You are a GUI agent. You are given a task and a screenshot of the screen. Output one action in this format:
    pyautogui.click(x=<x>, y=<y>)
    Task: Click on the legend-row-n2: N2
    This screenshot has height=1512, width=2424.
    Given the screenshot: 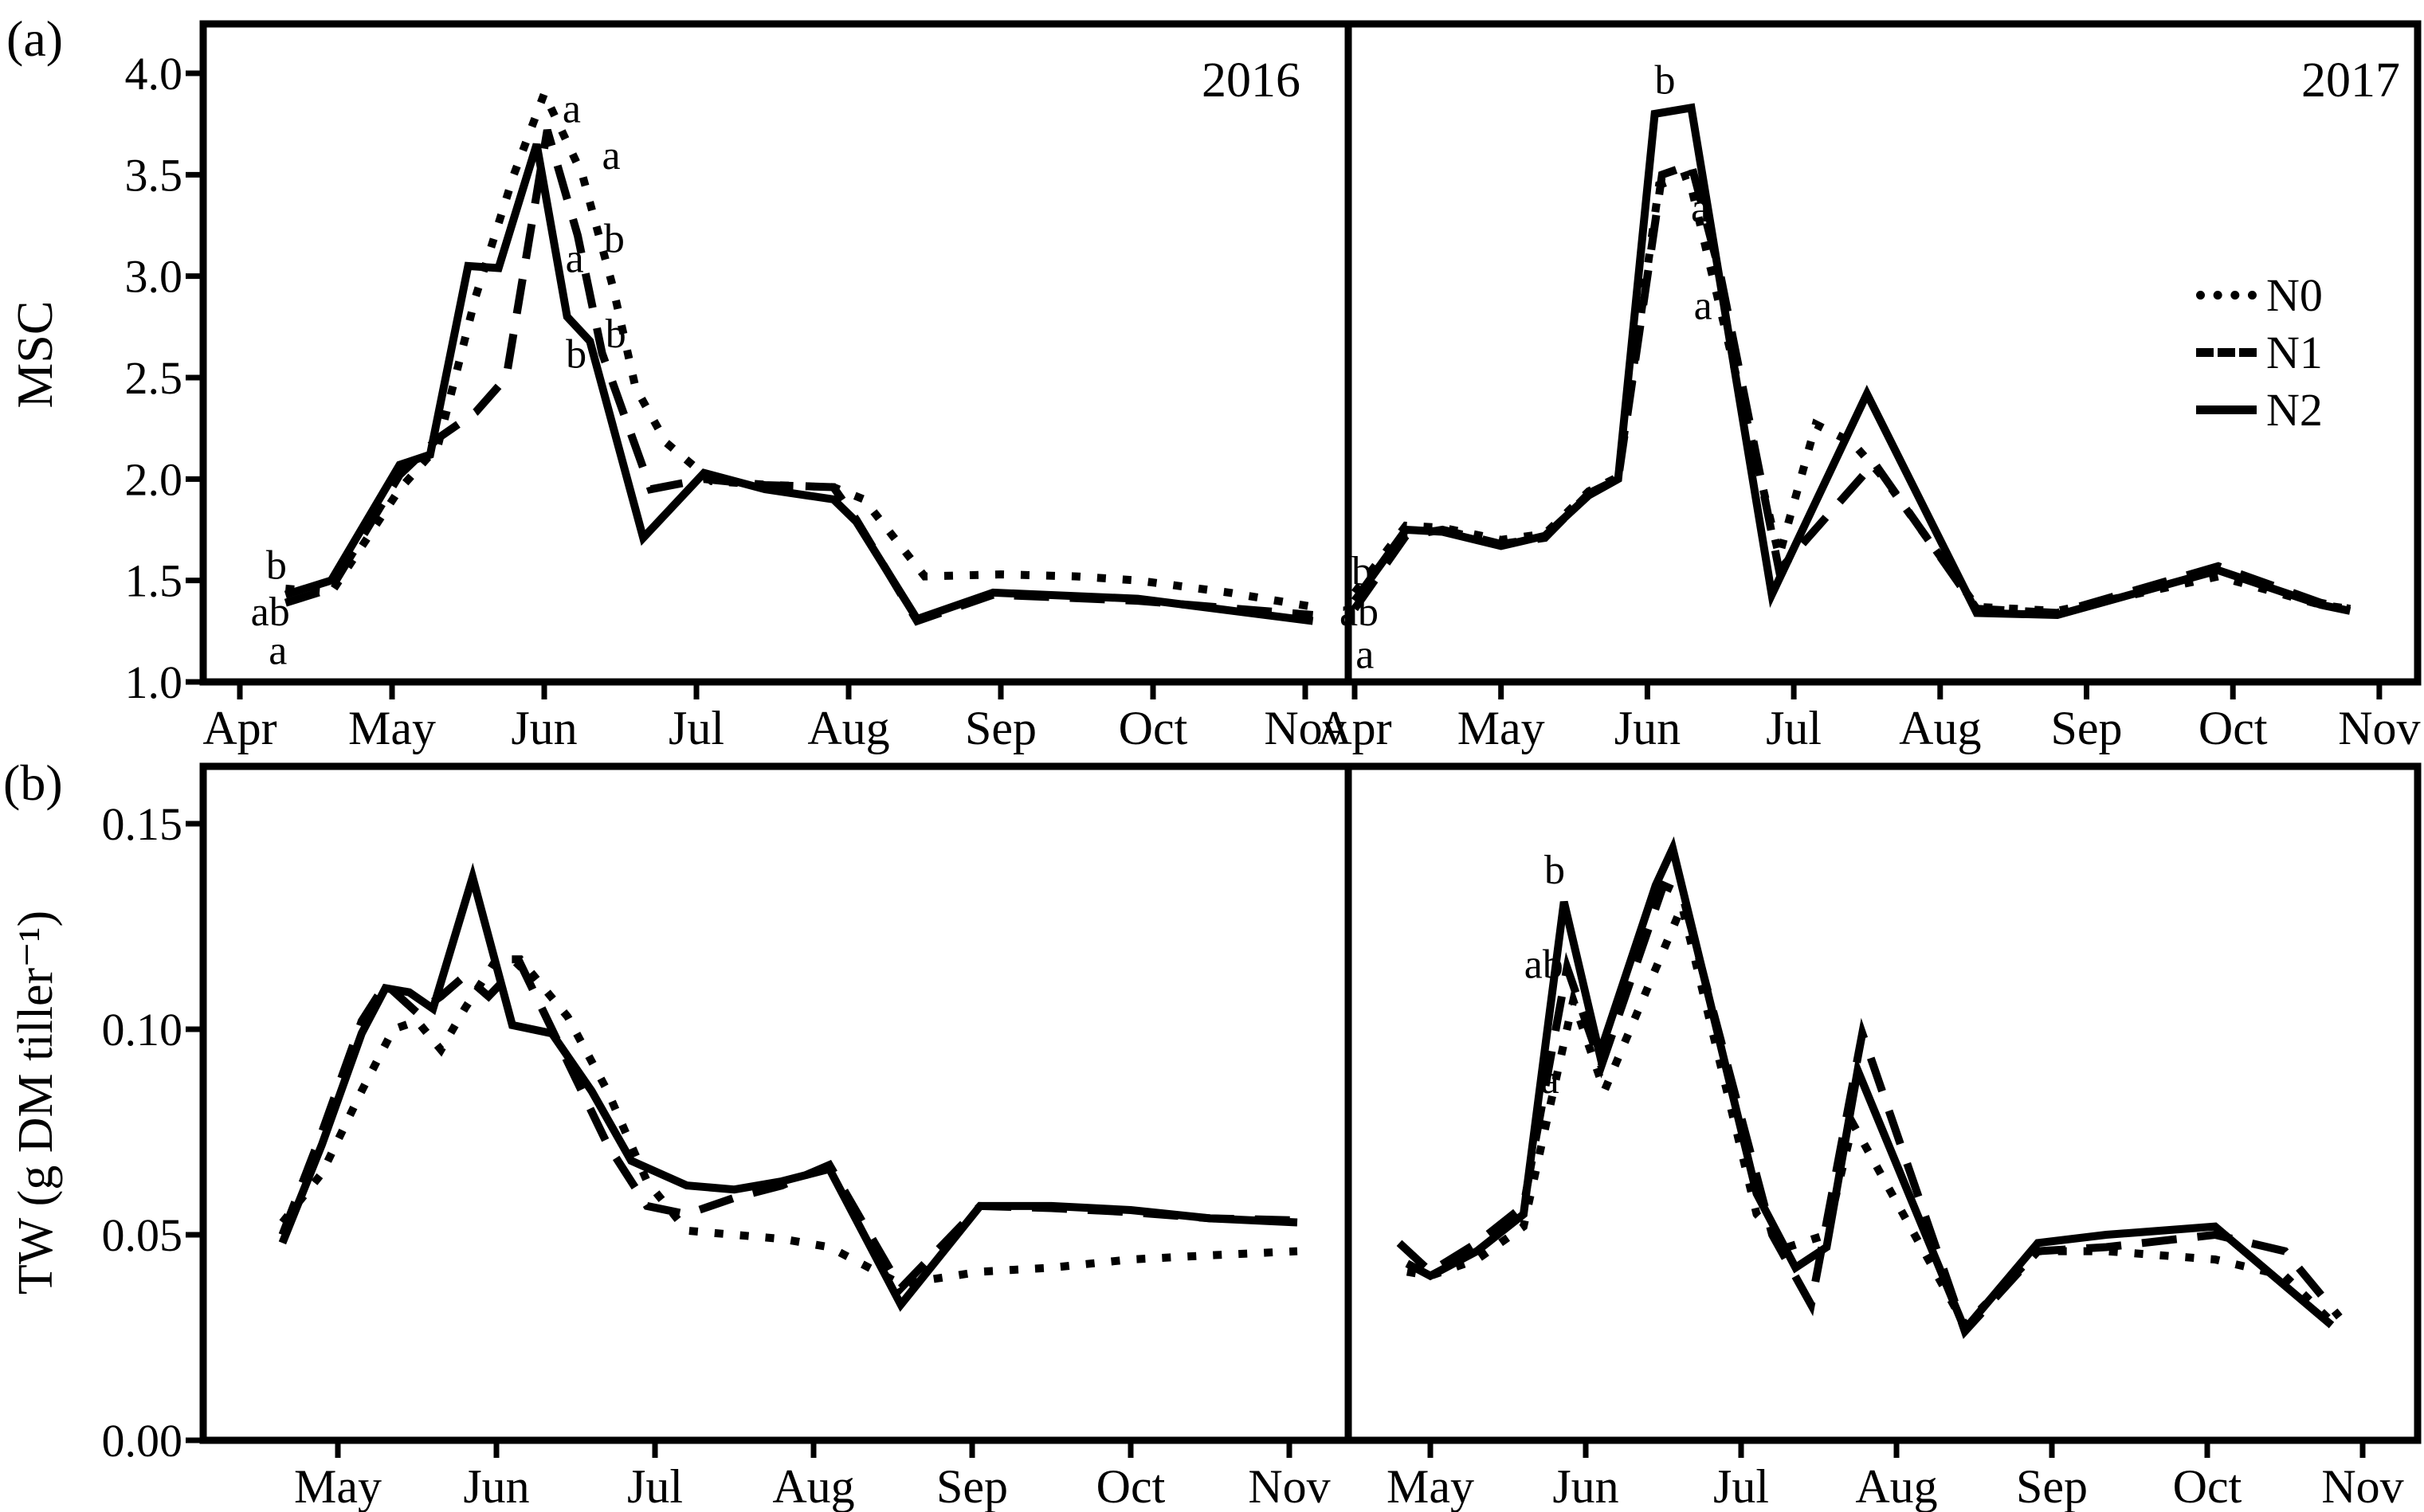 What is the action you would take?
    pyautogui.click(x=2259, y=410)
    